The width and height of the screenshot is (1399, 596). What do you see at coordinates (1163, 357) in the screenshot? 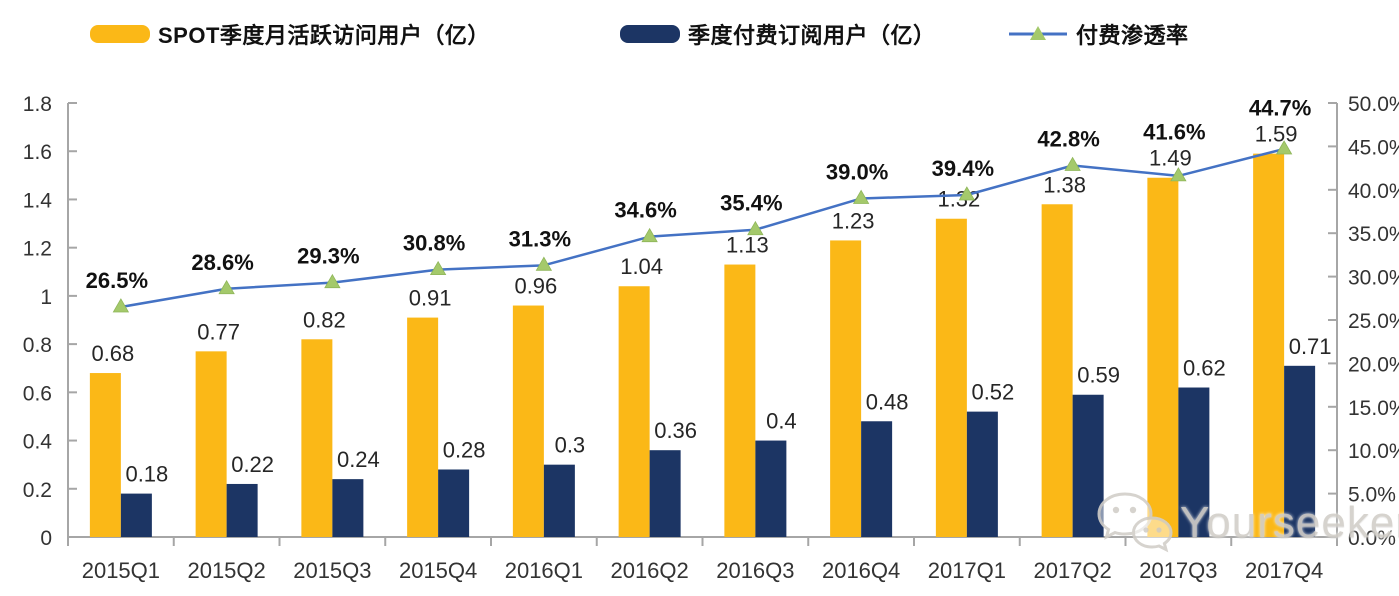
I see `mau-bar-2017Q3` at bounding box center [1163, 357].